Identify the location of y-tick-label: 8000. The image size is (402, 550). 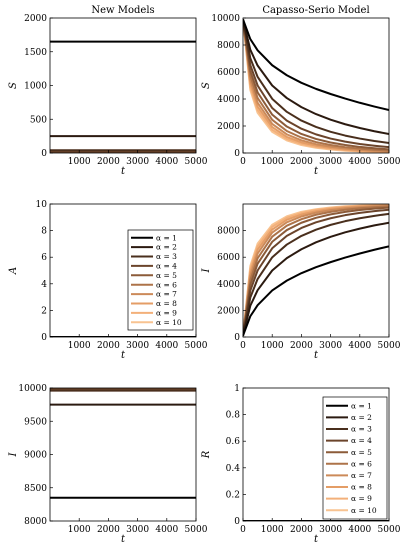
(228, 232).